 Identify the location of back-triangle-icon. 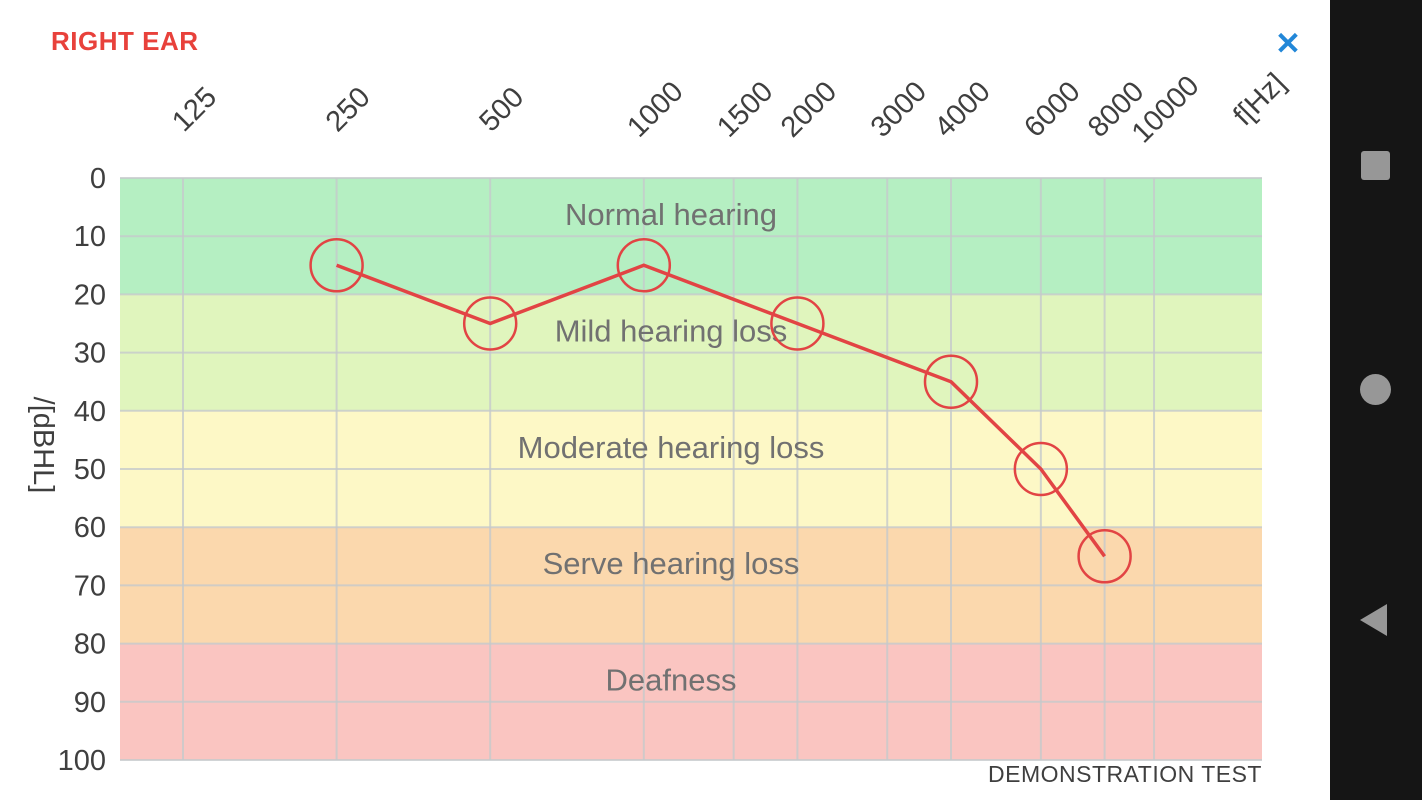
(1373, 620).